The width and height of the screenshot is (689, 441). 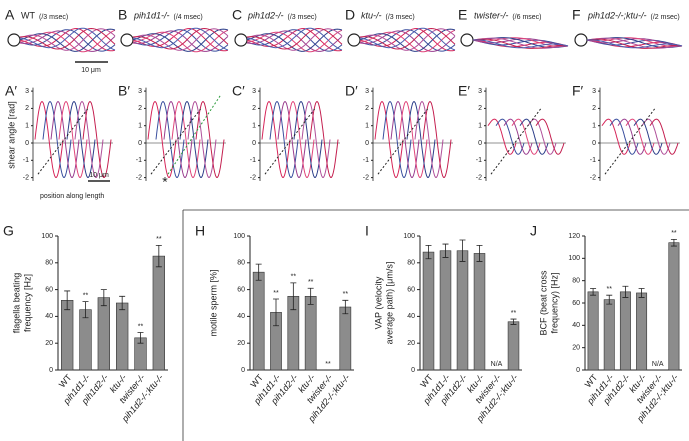 What do you see at coordinates (16, 303) in the screenshot?
I see `y-axis-label: flagella beating` at bounding box center [16, 303].